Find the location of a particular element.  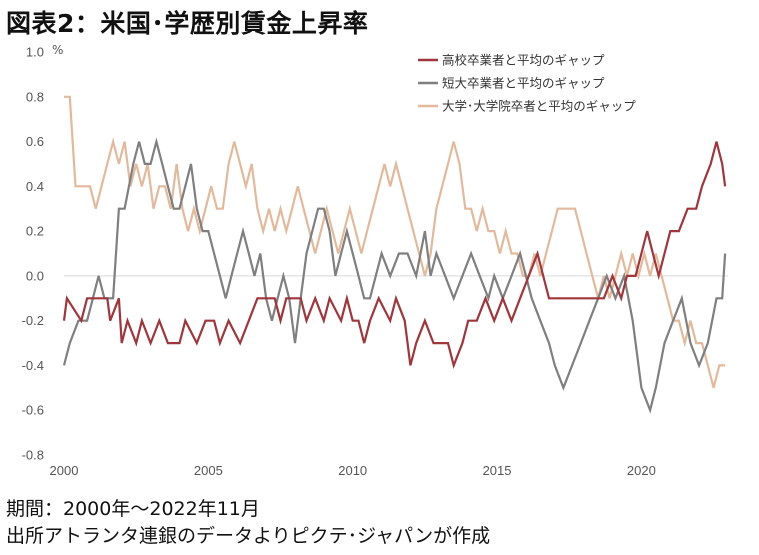

y-tick-label: -0.2 is located at coordinates (33, 320).